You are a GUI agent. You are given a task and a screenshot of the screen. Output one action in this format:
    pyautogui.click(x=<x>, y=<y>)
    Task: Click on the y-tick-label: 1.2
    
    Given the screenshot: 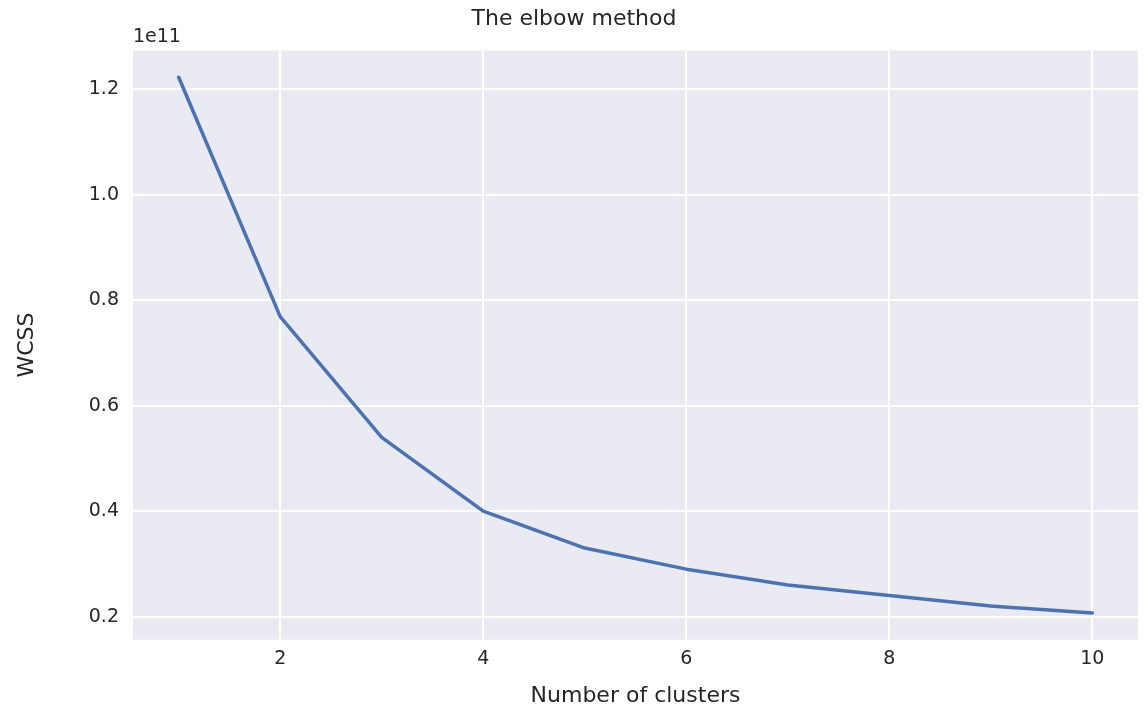 What is the action you would take?
    pyautogui.click(x=103, y=87)
    